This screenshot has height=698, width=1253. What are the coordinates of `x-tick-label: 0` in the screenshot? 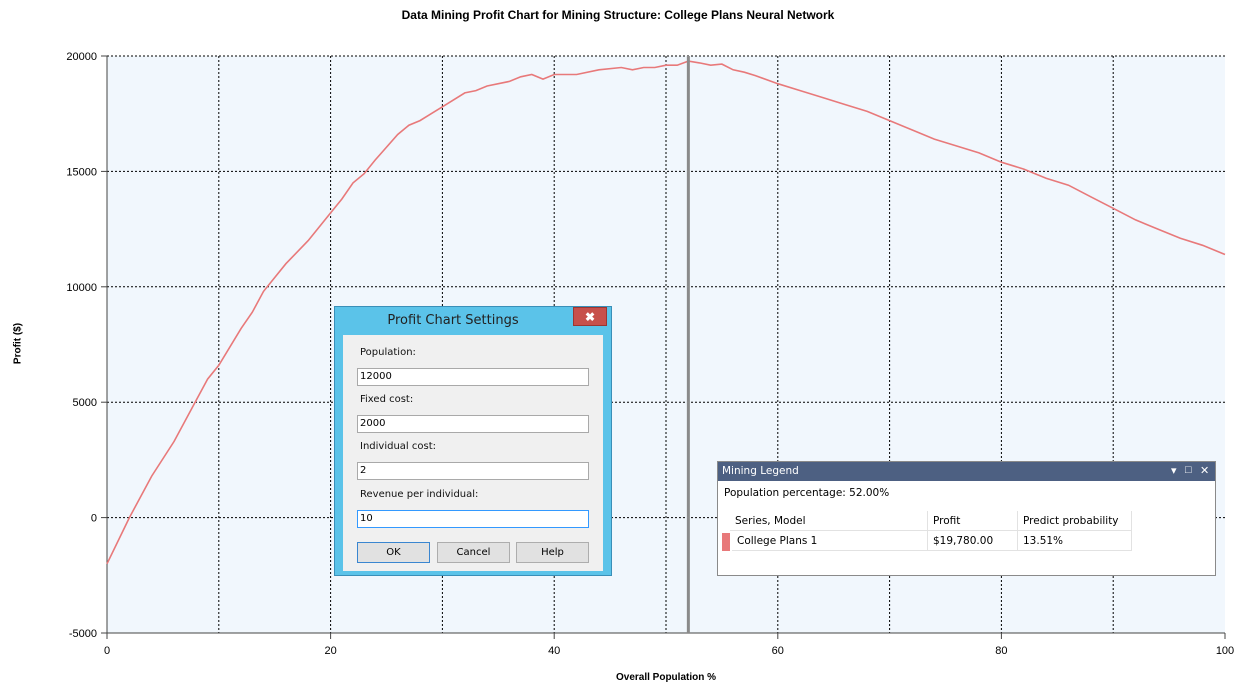 It's located at (107, 651).